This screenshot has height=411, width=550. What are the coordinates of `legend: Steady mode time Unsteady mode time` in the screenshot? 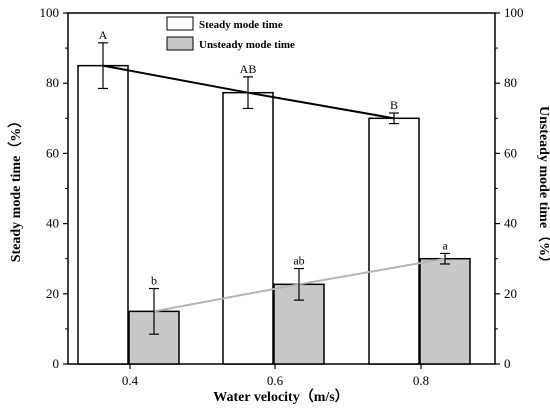 It's located at (230, 33).